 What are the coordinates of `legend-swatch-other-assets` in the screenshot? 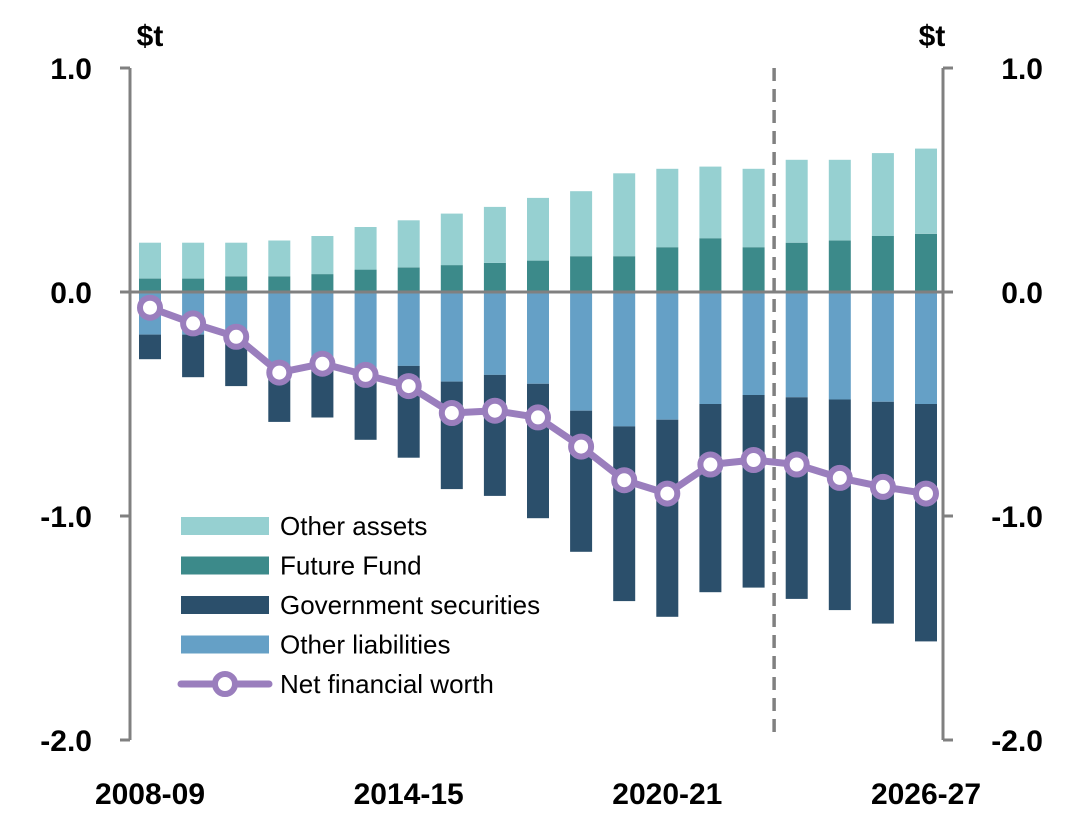 It's located at (225, 526).